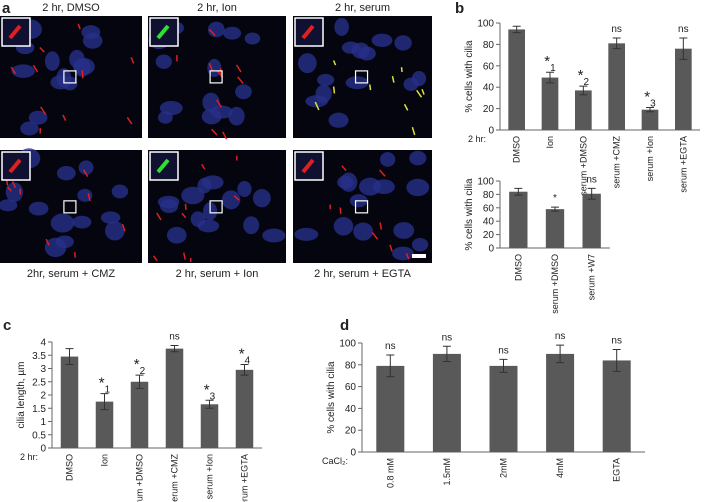  Describe the element at coordinates (43, 343) in the screenshot. I see `y-tick-label: 4` at that location.